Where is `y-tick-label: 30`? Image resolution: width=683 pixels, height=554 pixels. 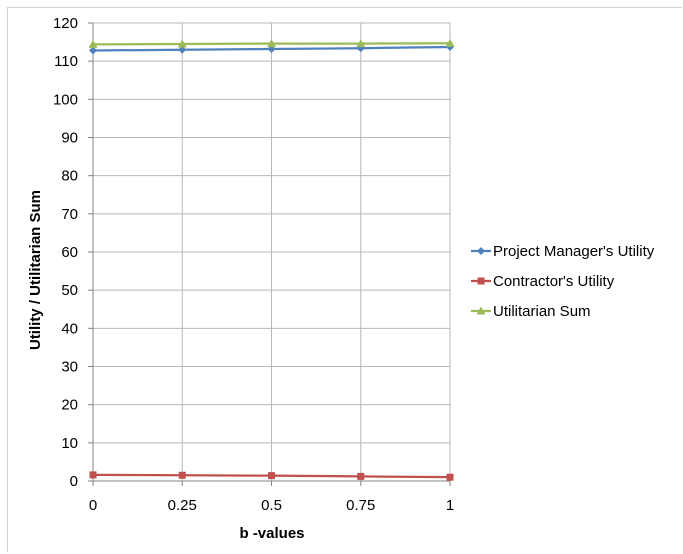
y-tick-label: 30 is located at coordinates (69, 367).